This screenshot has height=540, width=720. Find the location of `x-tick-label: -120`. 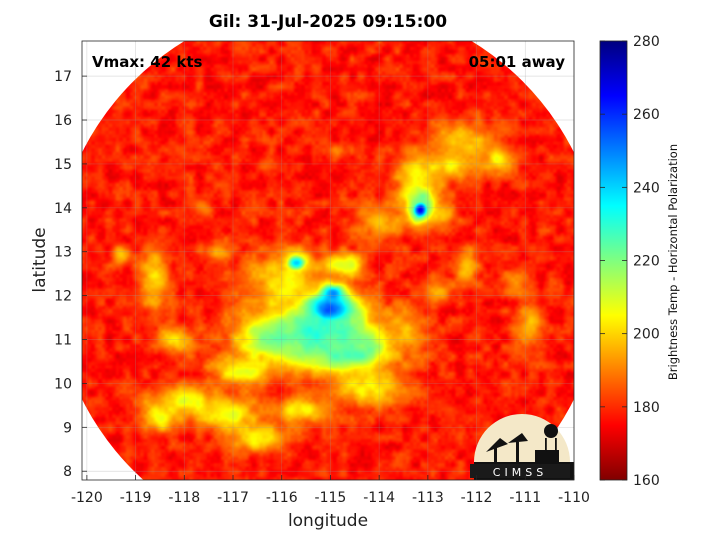

x-tick-label: -120 is located at coordinates (87, 498).